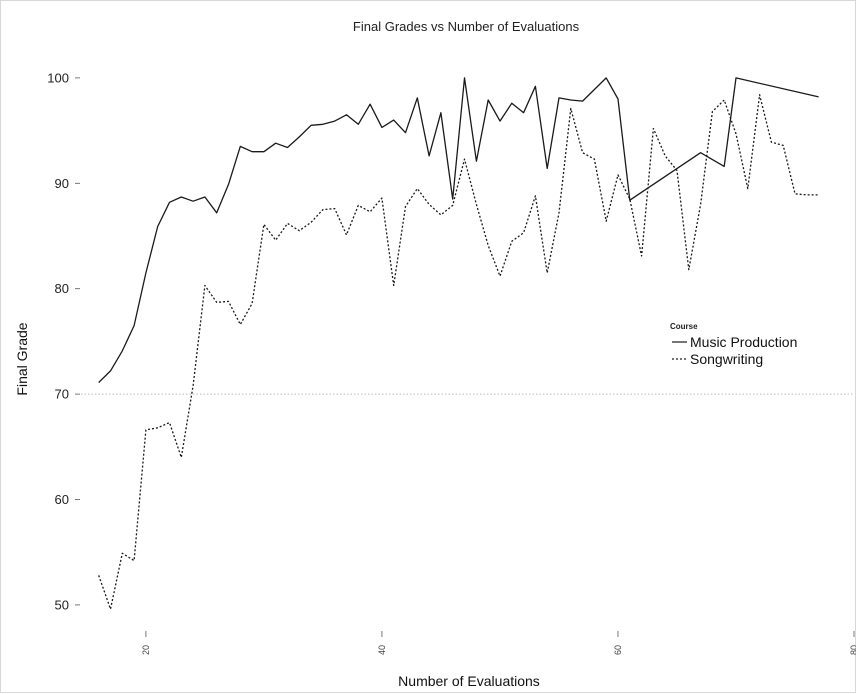  What do you see at coordinates (382, 650) in the screenshot?
I see `x-tick-label: 40` at bounding box center [382, 650].